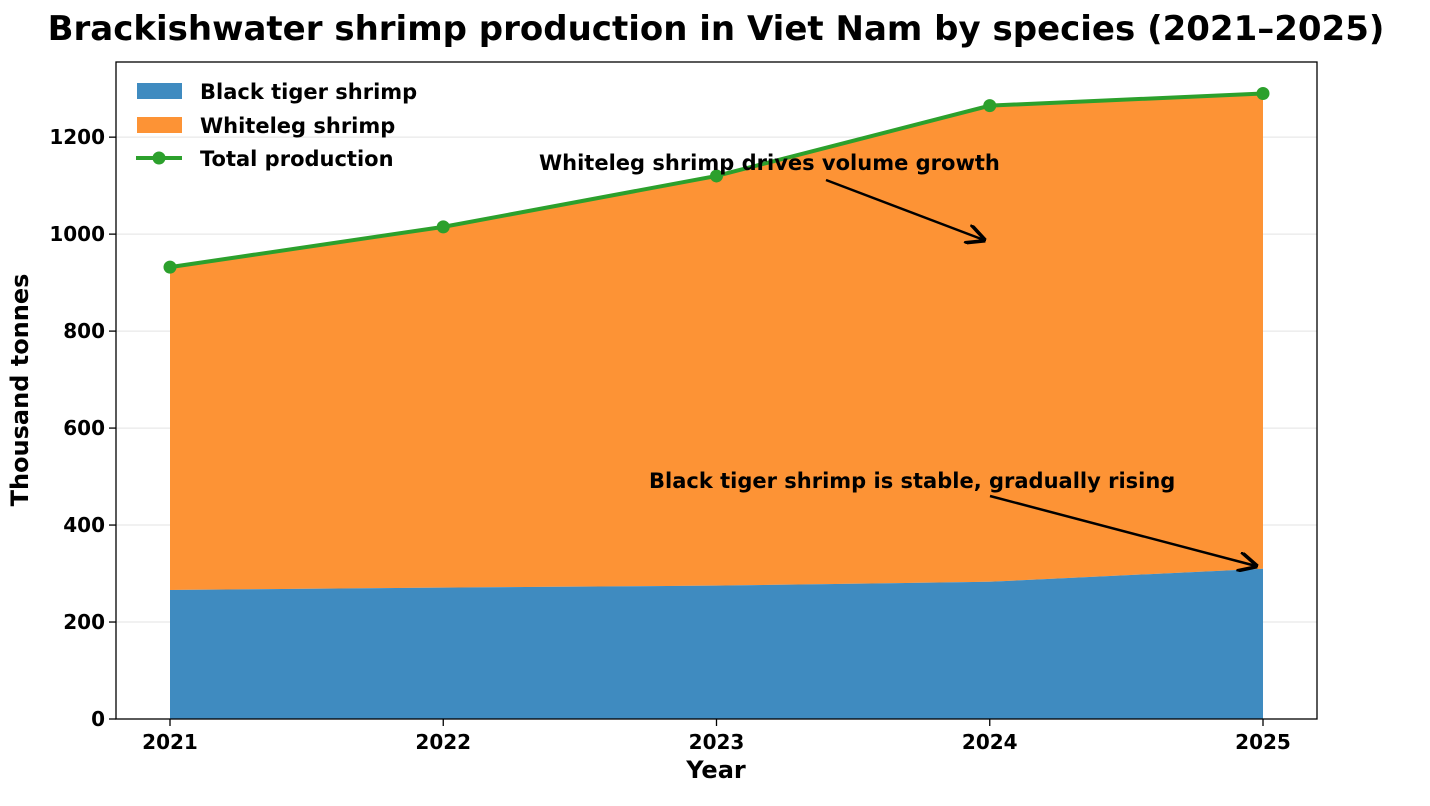 The width and height of the screenshot is (1430, 806). What do you see at coordinates (717, 742) in the screenshot?
I see `x-tick-label: 2023` at bounding box center [717, 742].